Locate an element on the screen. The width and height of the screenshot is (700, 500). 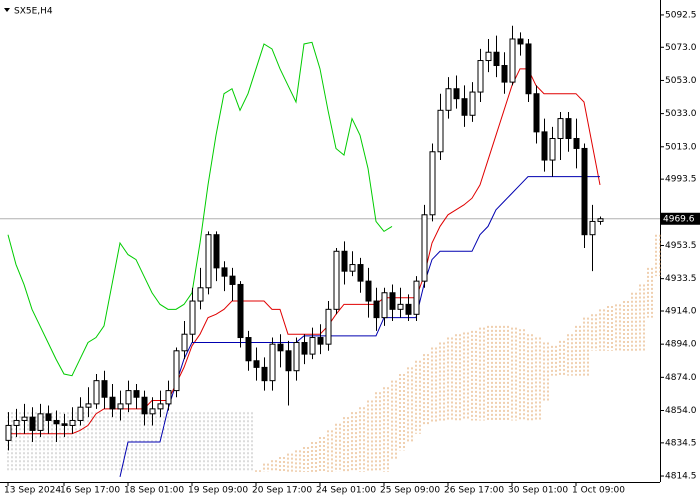
y-tick-label: 5053.0 is located at coordinates (681, 81).